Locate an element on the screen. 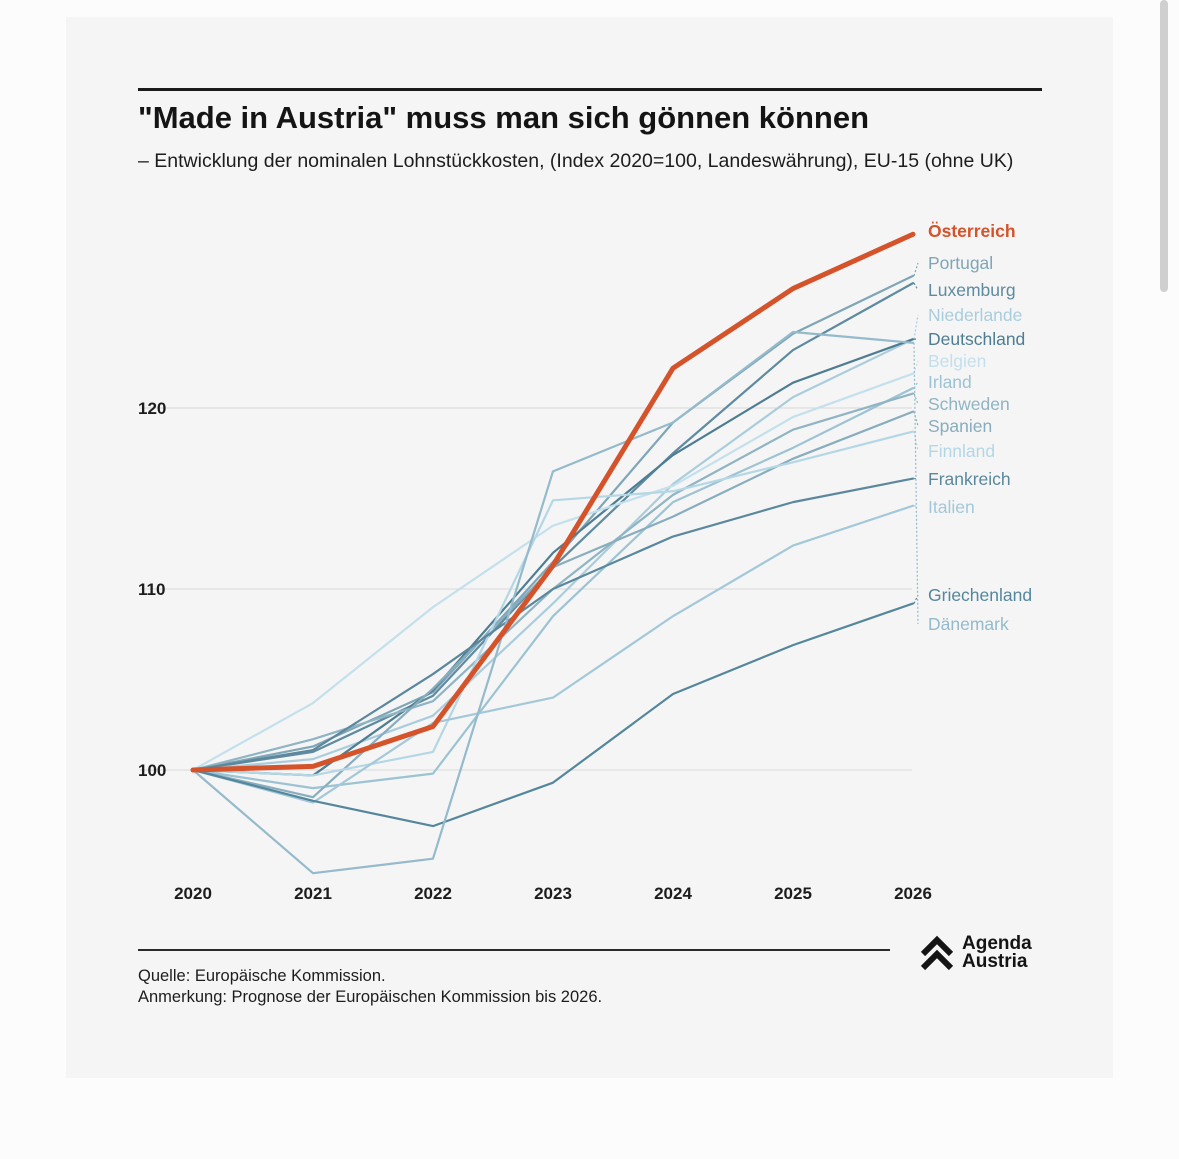 The image size is (1179, 1159). series-label: Italien is located at coordinates (951, 507).